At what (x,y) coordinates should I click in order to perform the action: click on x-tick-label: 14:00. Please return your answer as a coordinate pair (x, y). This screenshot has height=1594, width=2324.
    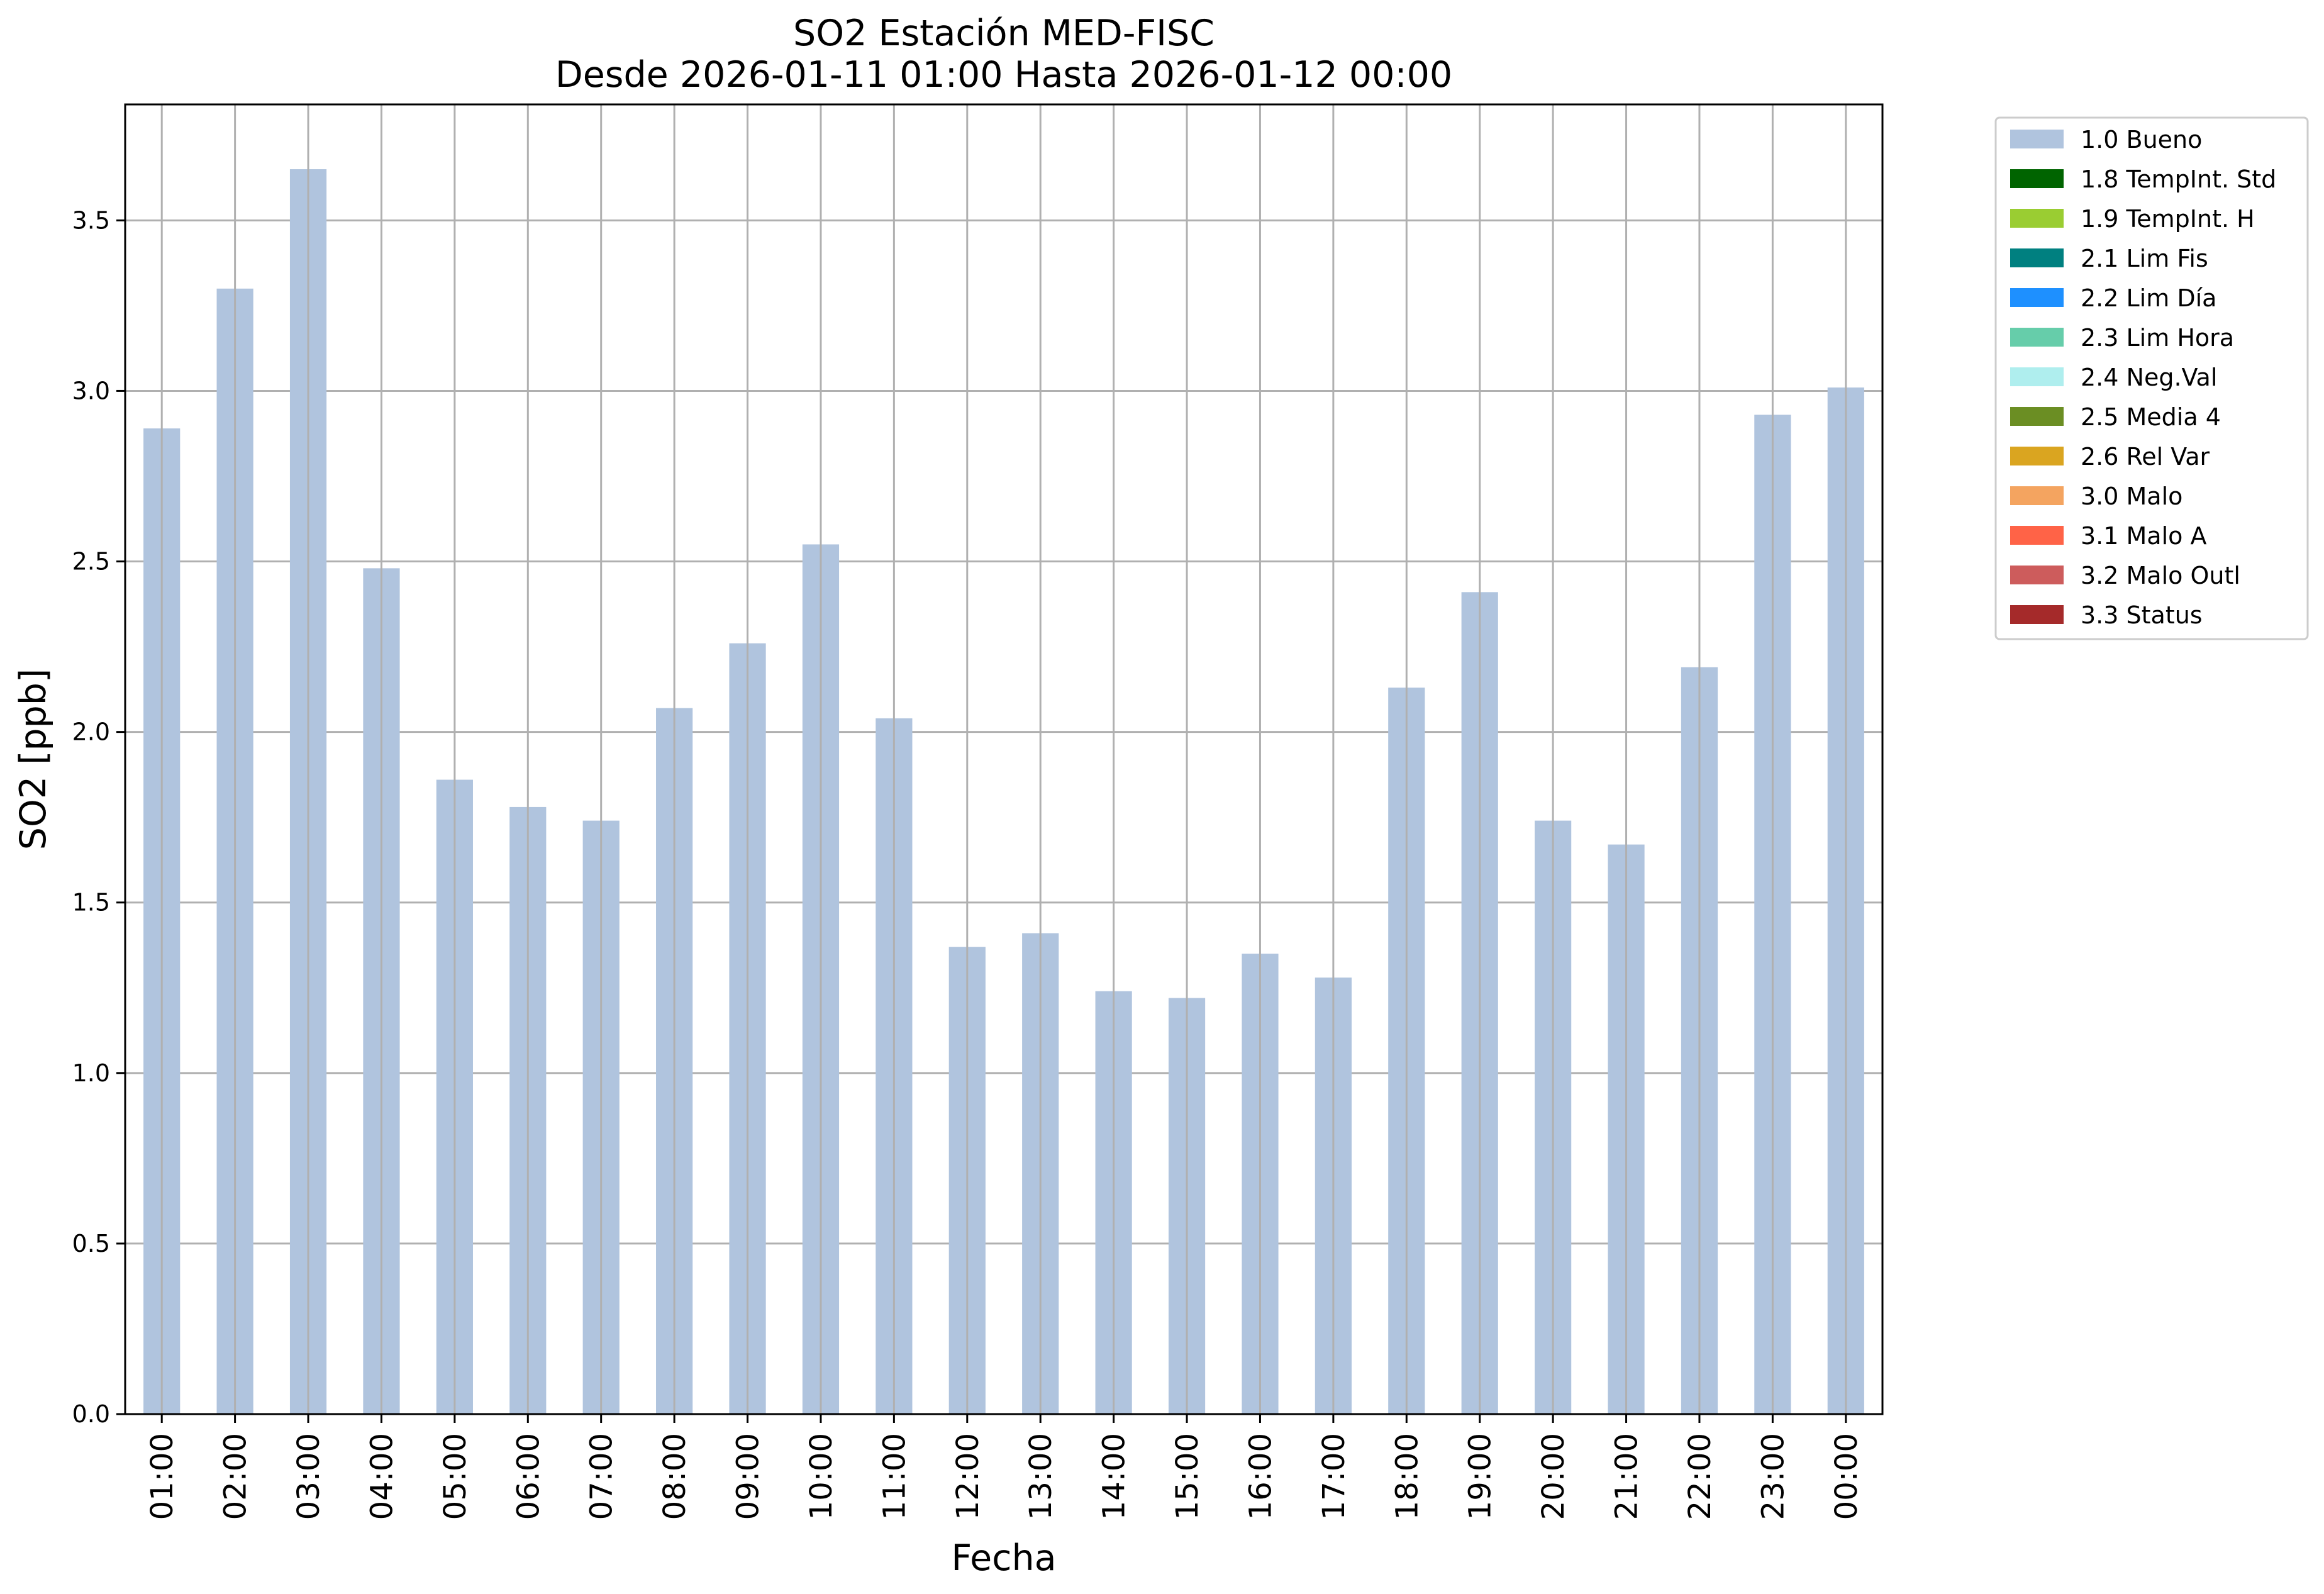
    Looking at the image, I should click on (1114, 1477).